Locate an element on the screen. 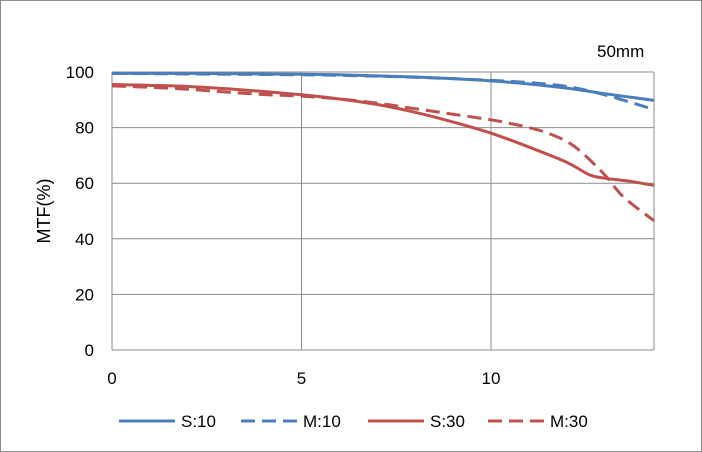 This screenshot has width=702, height=452. x-tick-label: 0 is located at coordinates (111, 378).